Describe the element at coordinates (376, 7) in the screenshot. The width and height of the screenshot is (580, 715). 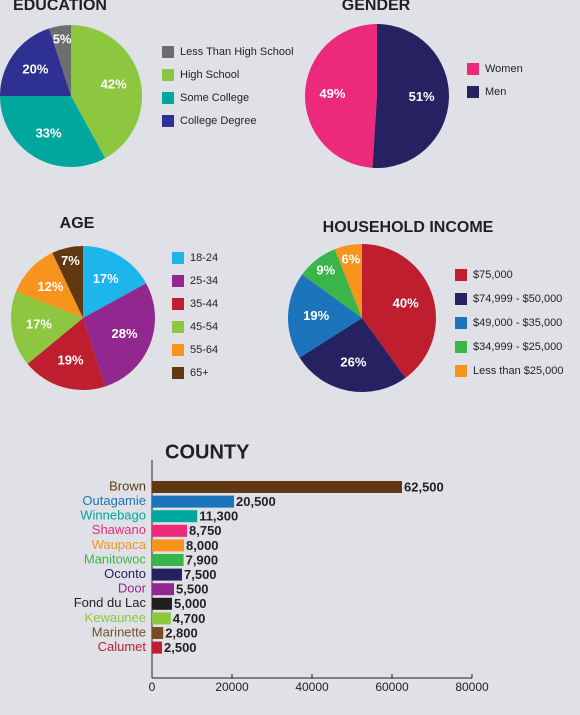
I see `chart-title: GENDER` at that location.